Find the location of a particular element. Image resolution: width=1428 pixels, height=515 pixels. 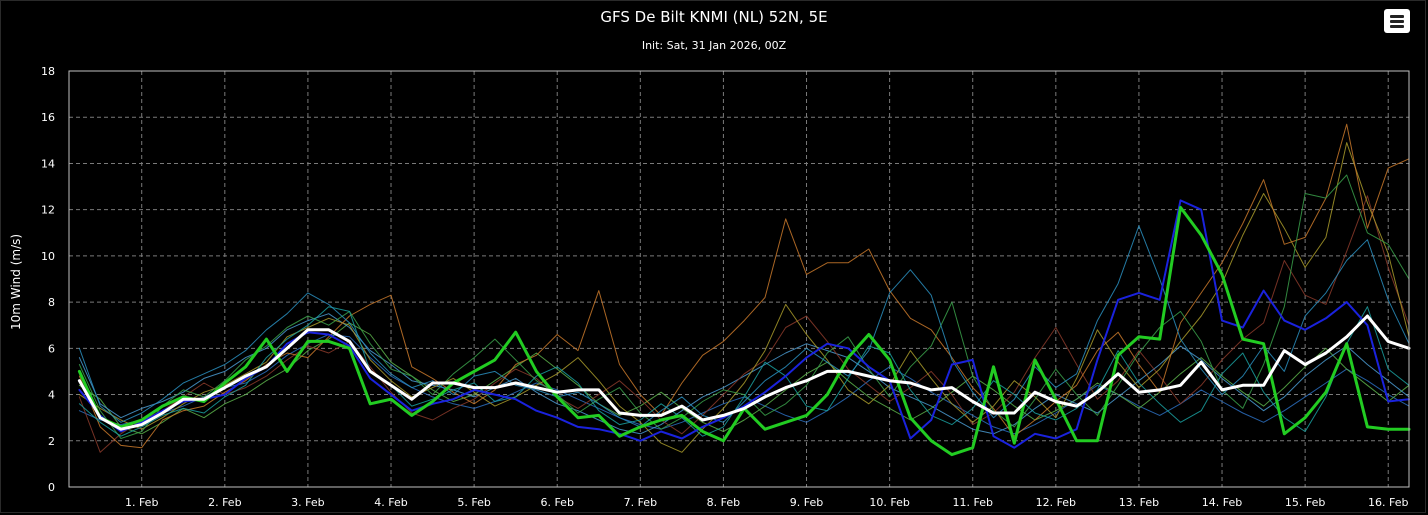

y-tick-label: 8 is located at coordinates (51, 302).